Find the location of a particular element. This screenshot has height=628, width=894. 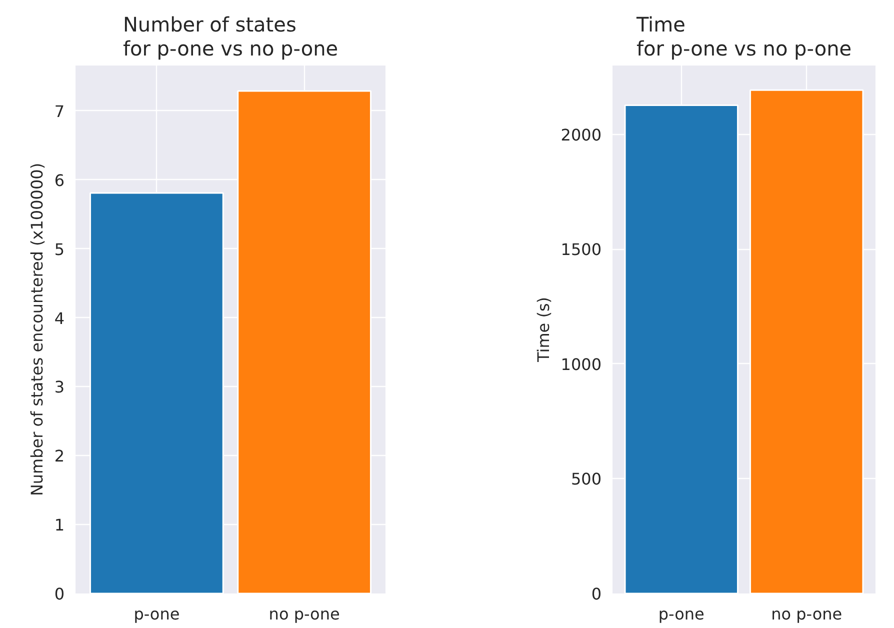

y-tick-label: 2000 is located at coordinates (581, 134).